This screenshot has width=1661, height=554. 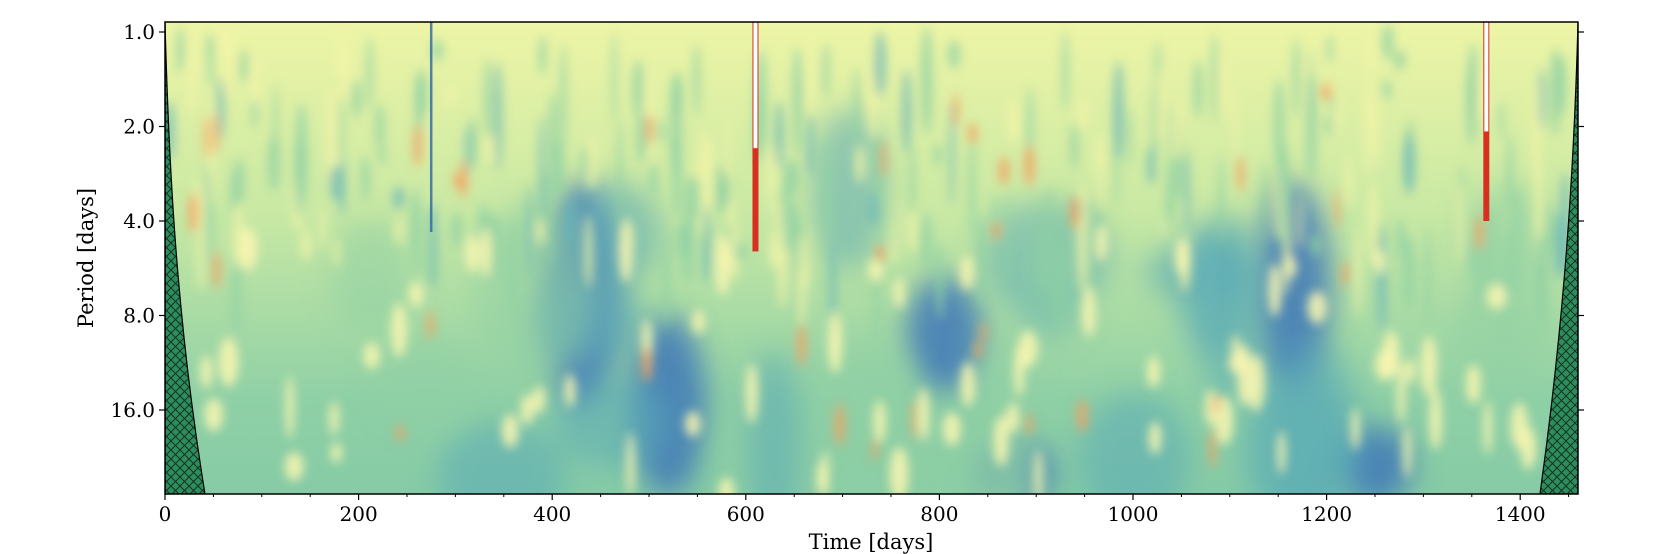 I want to click on y-tick-label: 4.0, so click(x=139, y=221).